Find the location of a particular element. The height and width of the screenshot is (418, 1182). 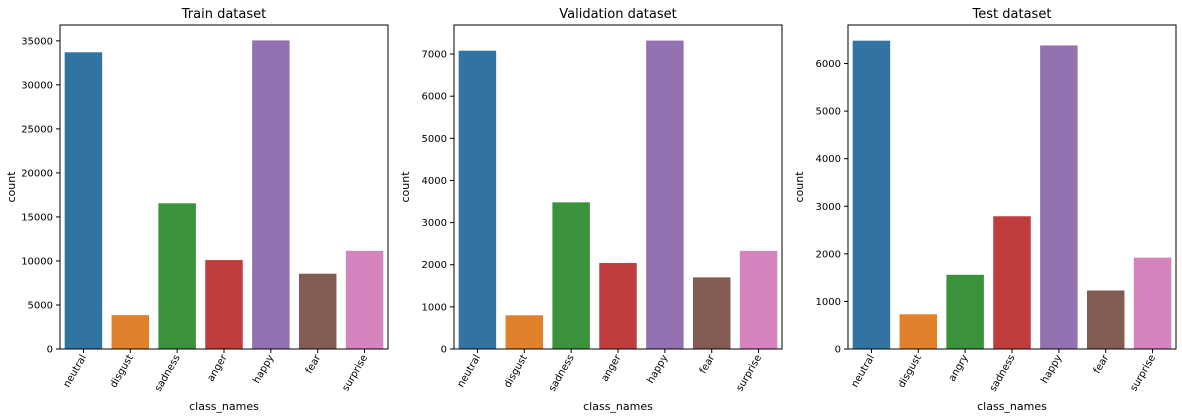

y-tick-label: 7000 is located at coordinates (434, 55).